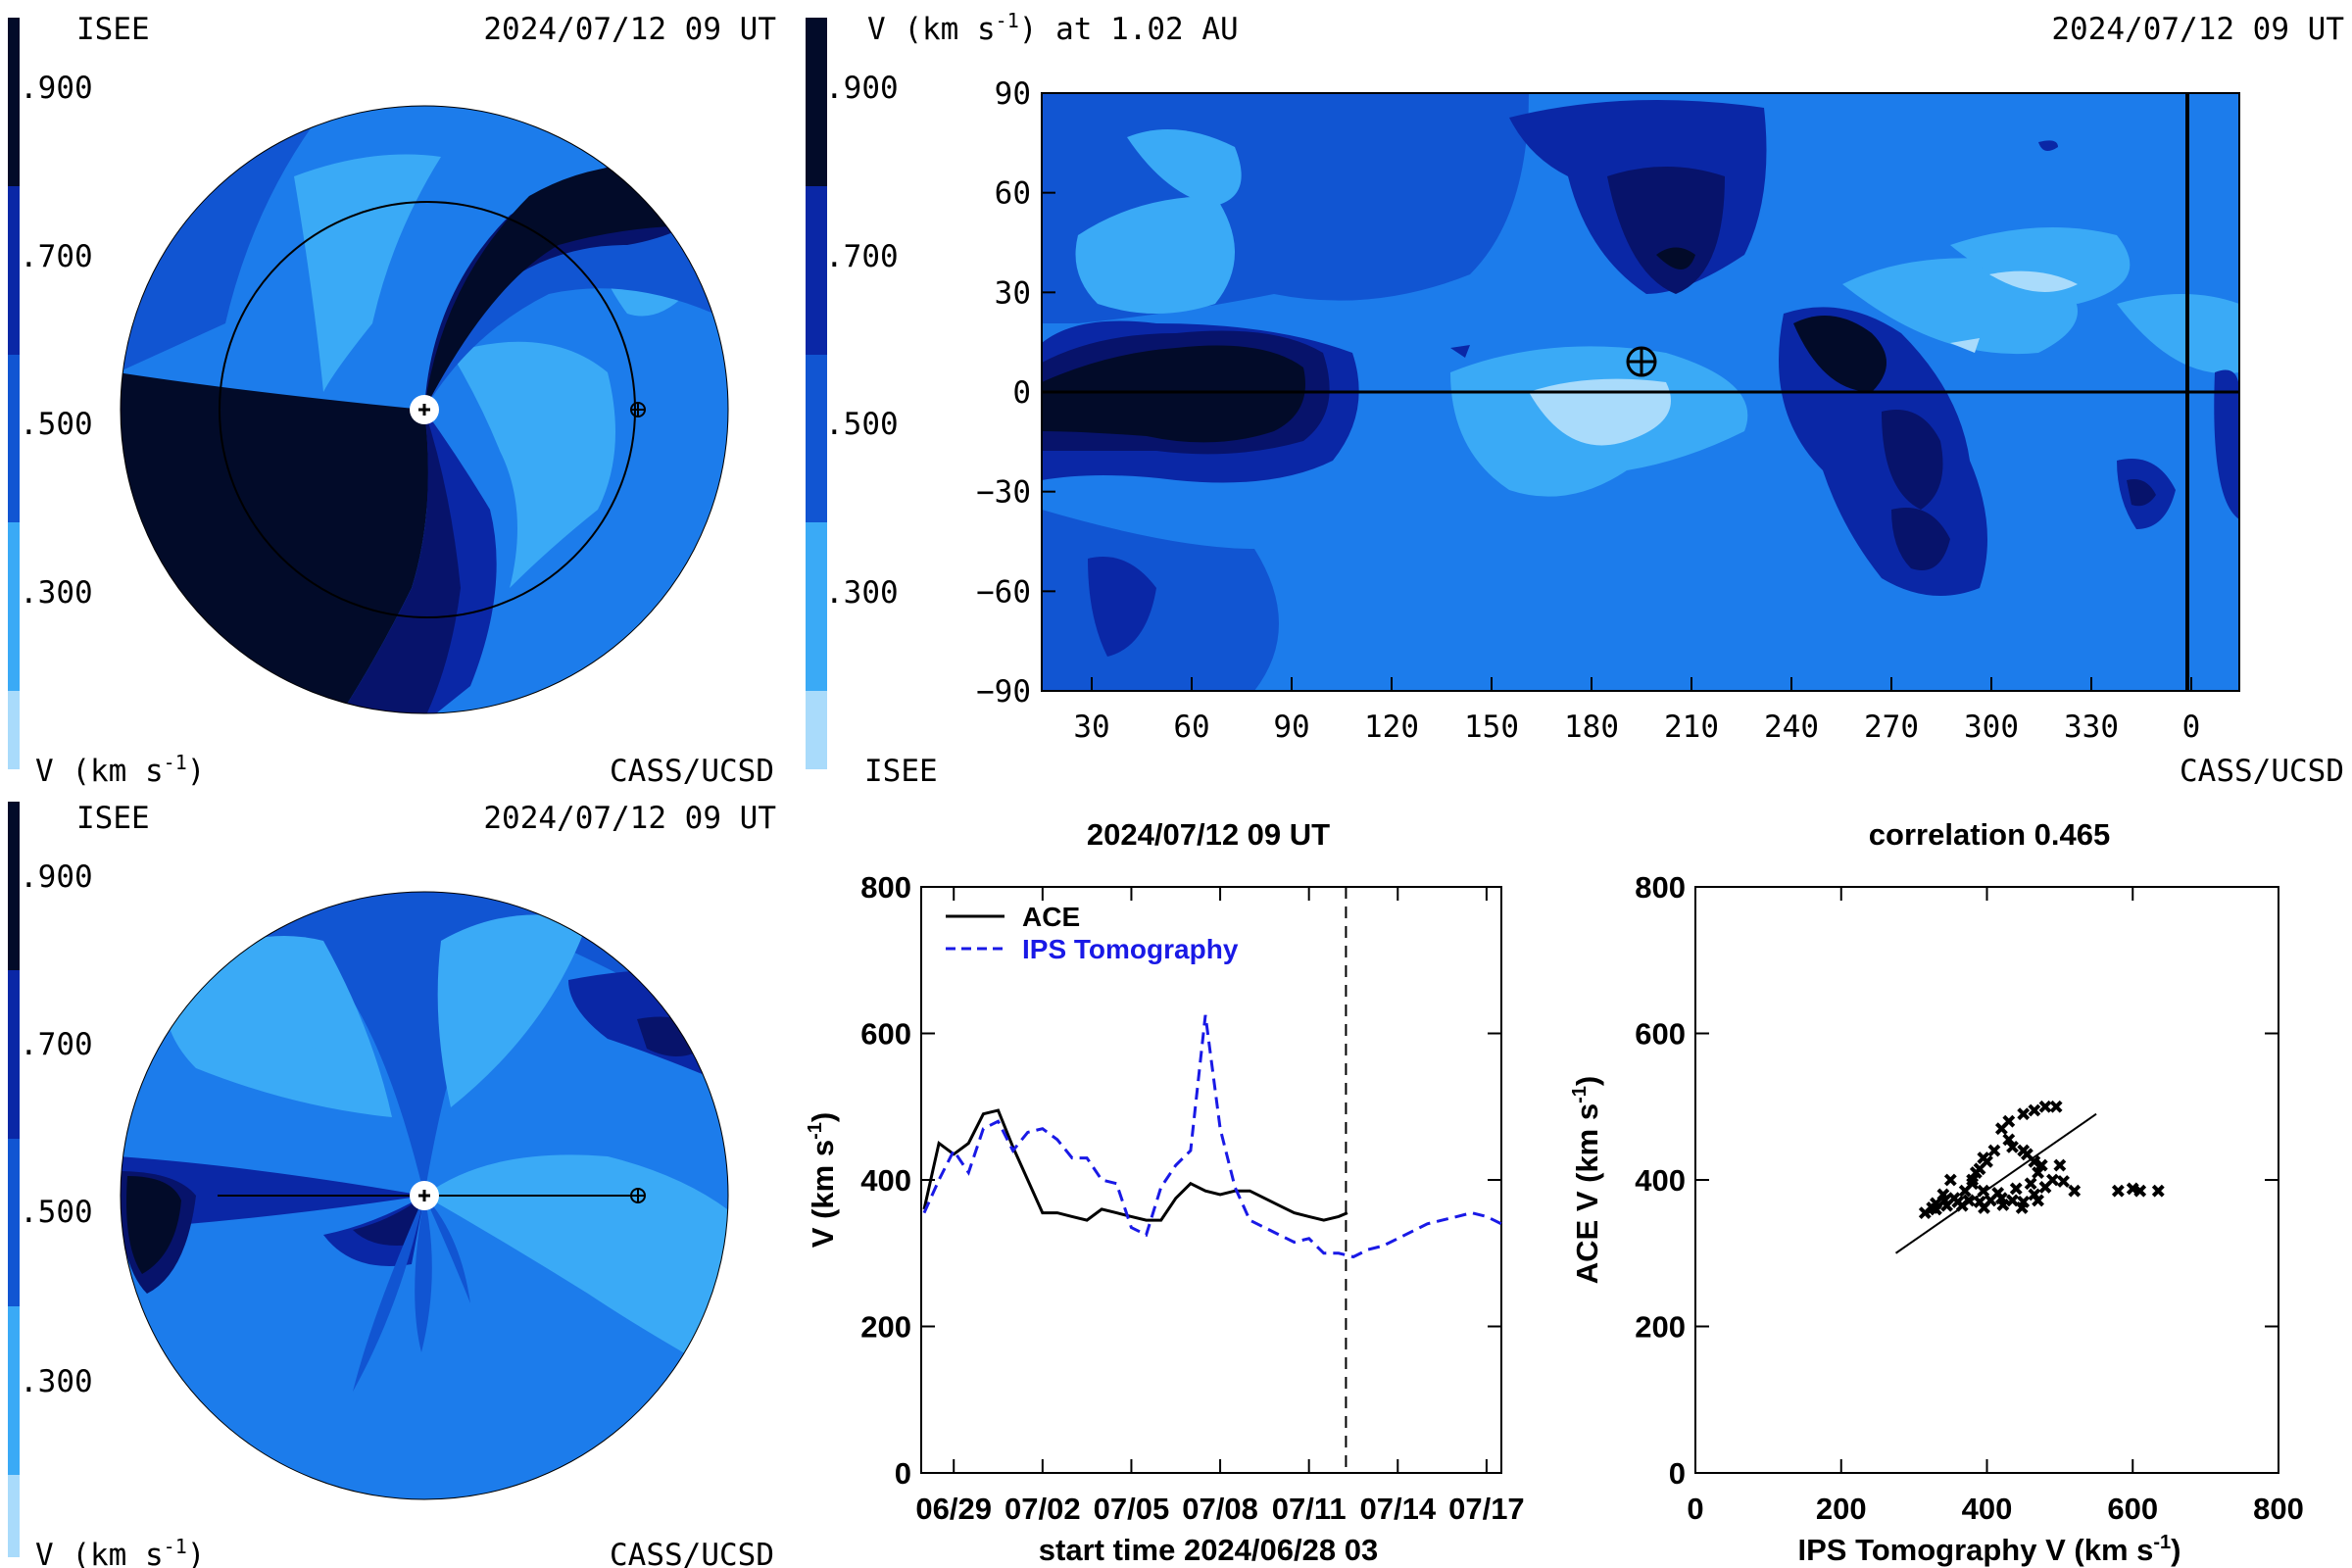 The width and height of the screenshot is (2352, 1568). I want to click on map-y-ticks: 90 60 30 0 −30 −60 −90, so click(1015, 393).